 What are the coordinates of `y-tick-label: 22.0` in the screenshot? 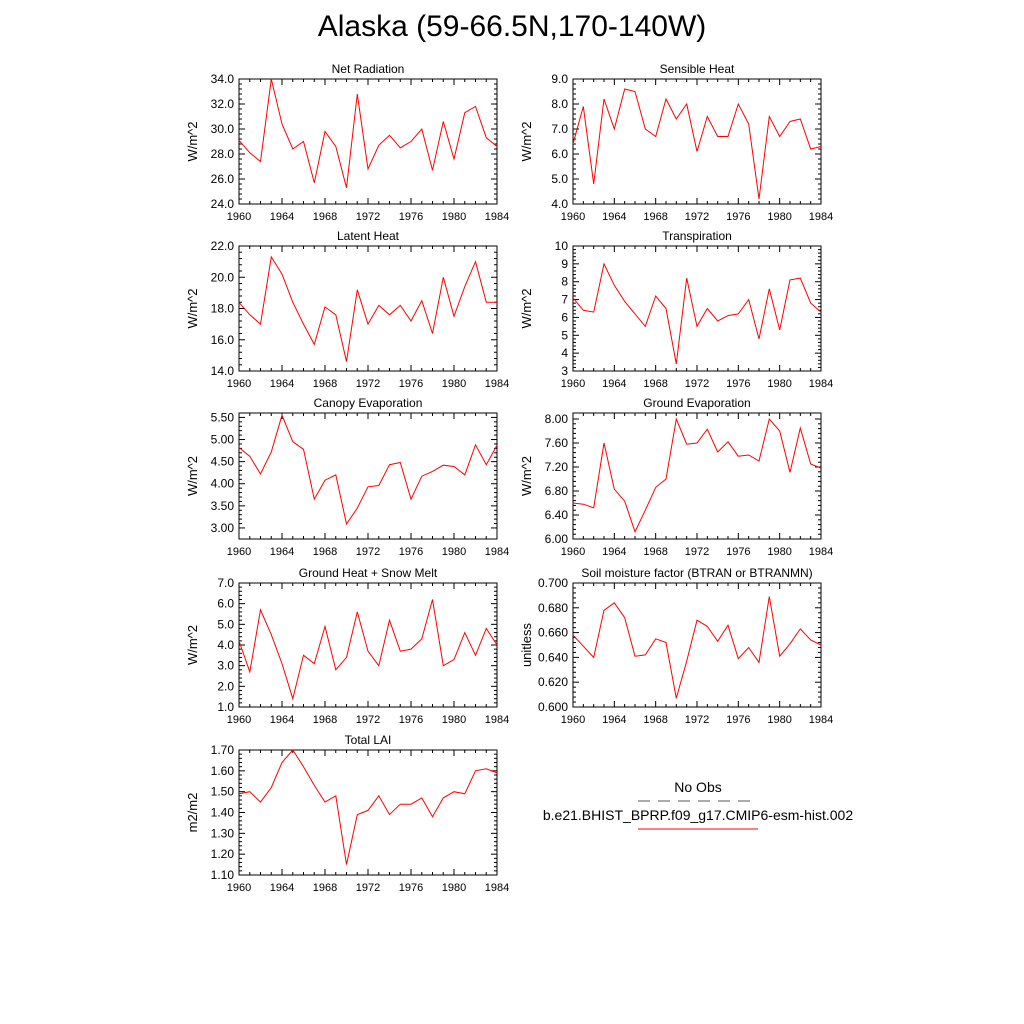 It's located at (223, 246).